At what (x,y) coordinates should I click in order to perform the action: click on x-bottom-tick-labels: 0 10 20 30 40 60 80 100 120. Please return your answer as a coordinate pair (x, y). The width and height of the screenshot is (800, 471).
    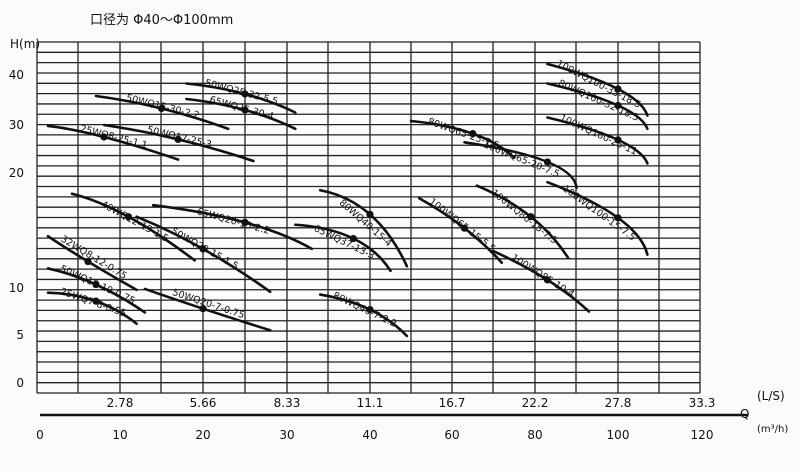
    Looking at the image, I should click on (374, 435).